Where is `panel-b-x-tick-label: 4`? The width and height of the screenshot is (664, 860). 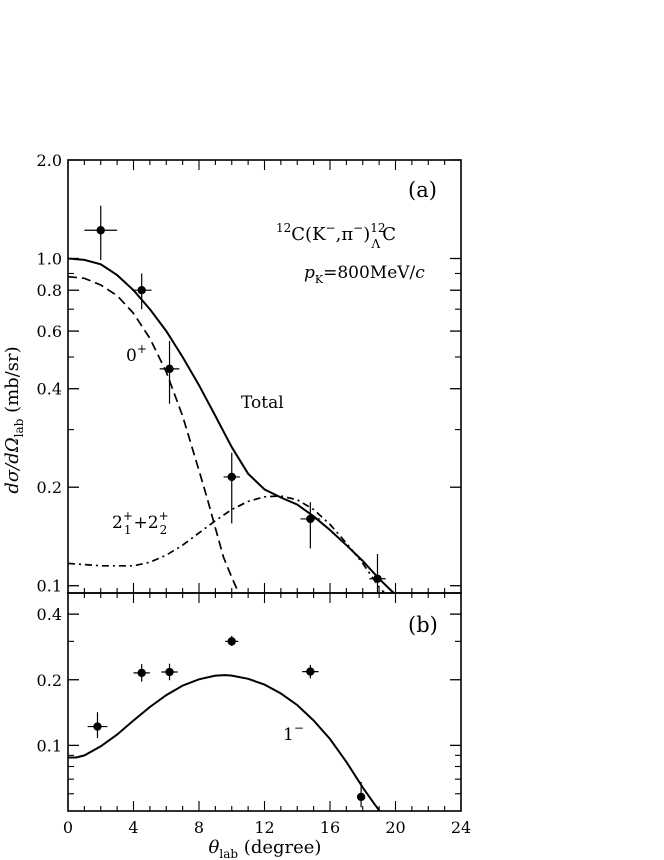
panel-b-x-tick-label: 4 is located at coordinates (133, 827).